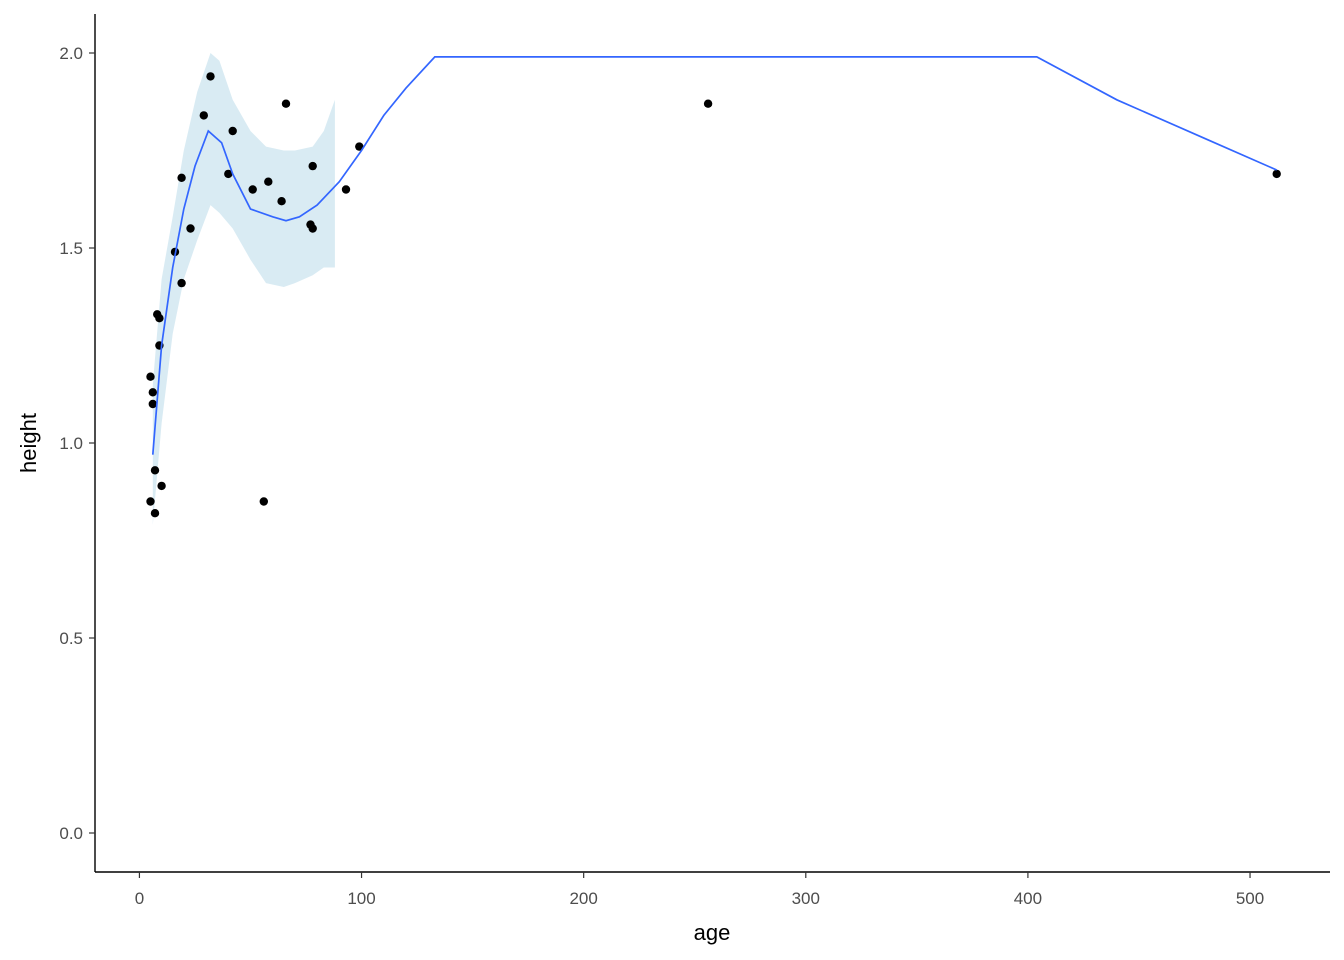  I want to click on y-tick-label: 0.0, so click(71, 833).